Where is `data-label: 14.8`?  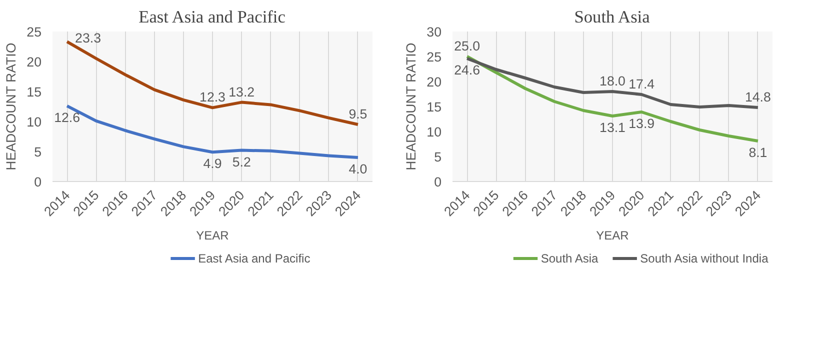
data-label: 14.8 is located at coordinates (757, 97).